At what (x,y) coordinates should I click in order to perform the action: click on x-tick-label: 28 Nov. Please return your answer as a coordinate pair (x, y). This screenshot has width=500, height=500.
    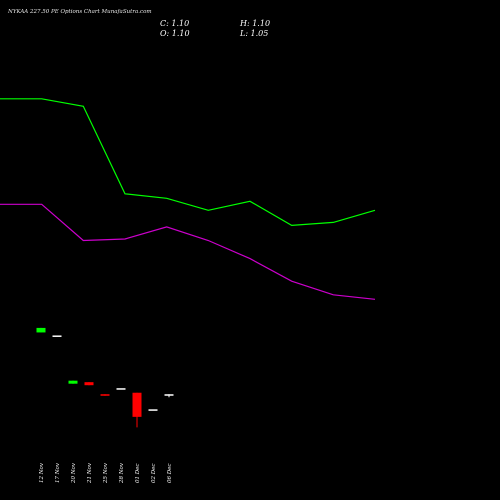
    Looking at the image, I should click on (122, 473).